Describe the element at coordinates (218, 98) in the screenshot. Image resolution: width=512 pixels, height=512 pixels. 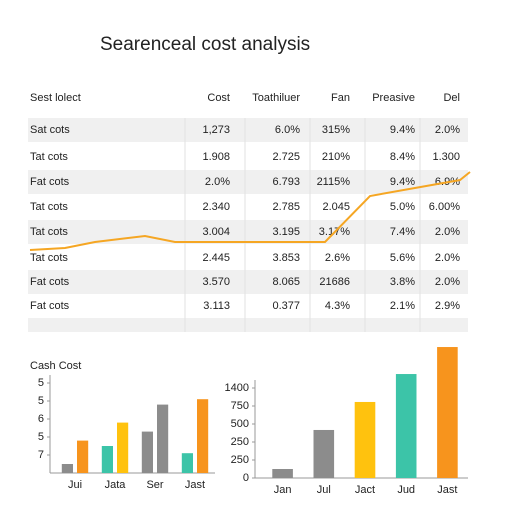
I see `column-header: Cost` at that location.